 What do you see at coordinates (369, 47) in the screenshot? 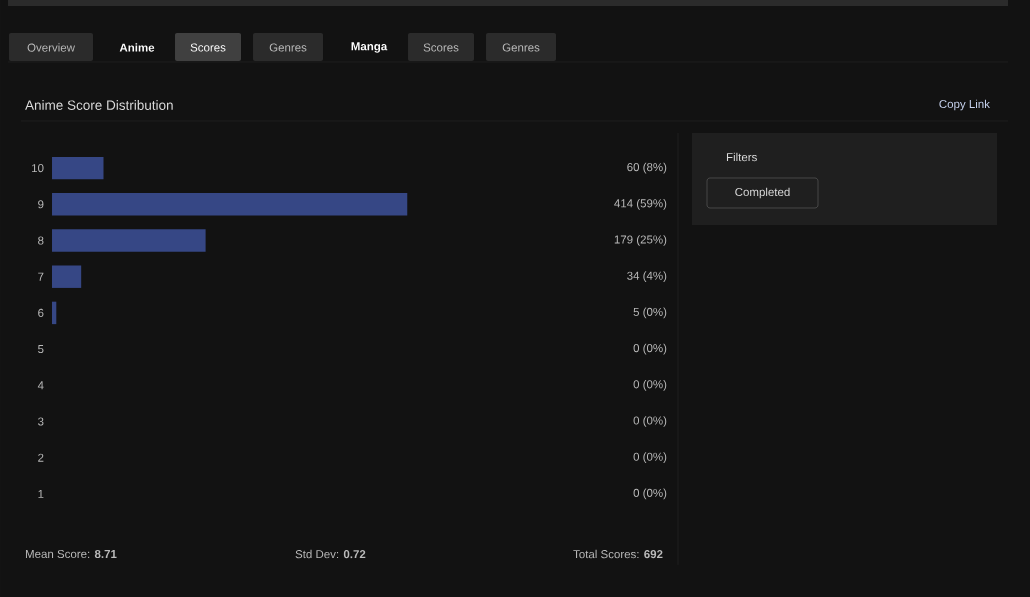
I see `text: Manga` at bounding box center [369, 47].